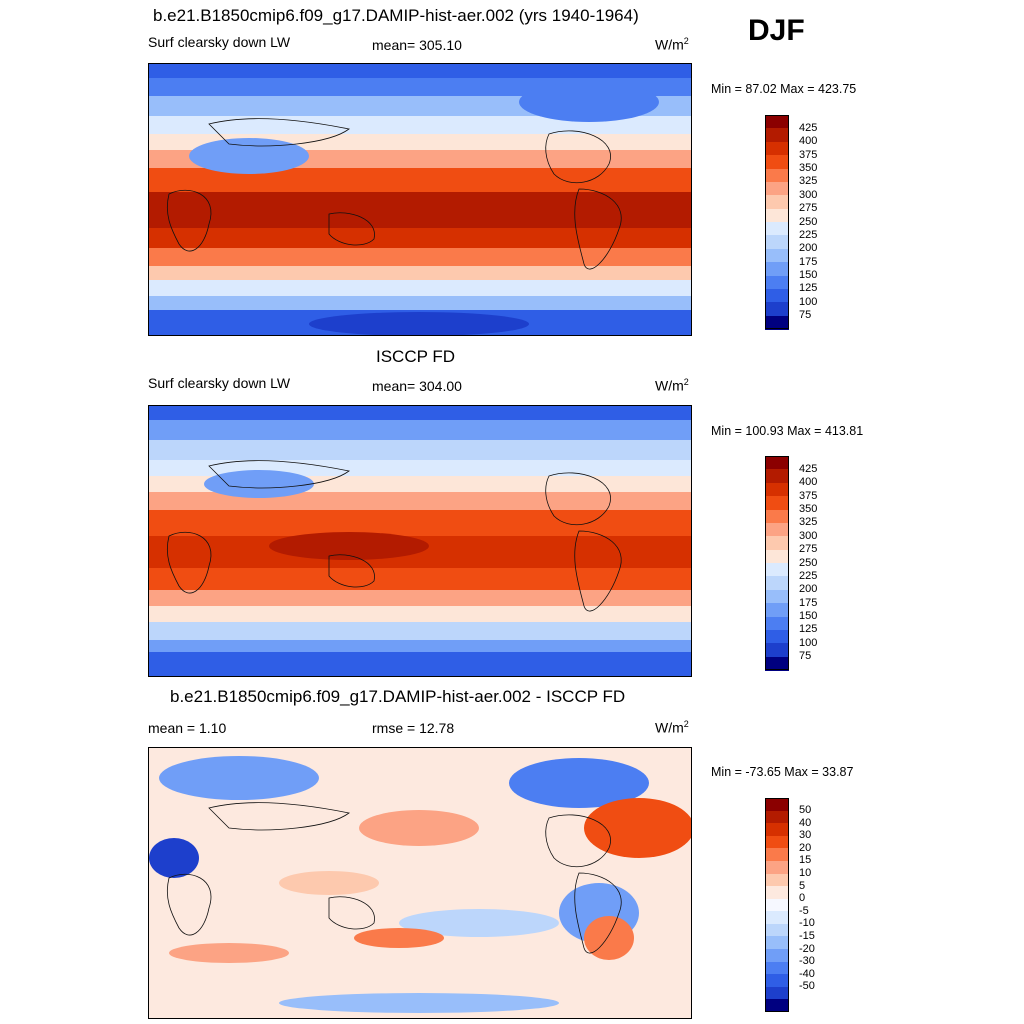  Describe the element at coordinates (805, 847) in the screenshot. I see `colorbar-tick-label: 20` at that location.